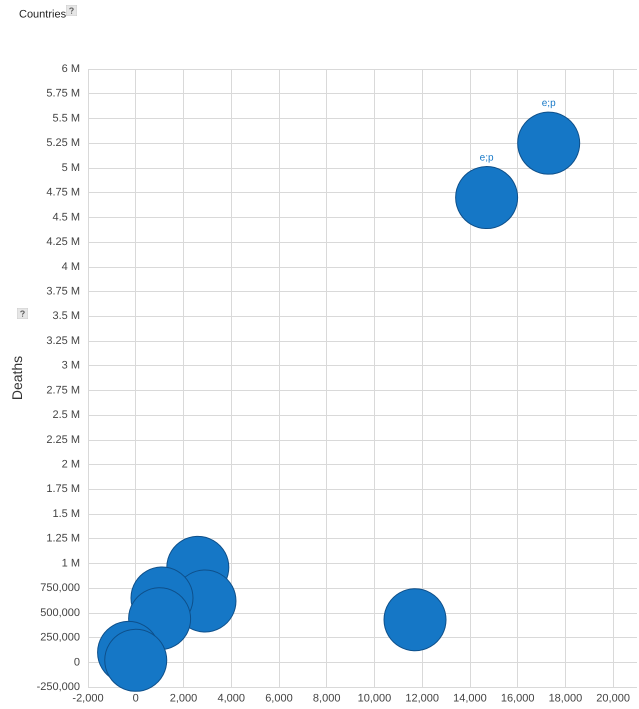  Describe the element at coordinates (63, 143) in the screenshot. I see `y-tick-label: 5.25 M` at that location.